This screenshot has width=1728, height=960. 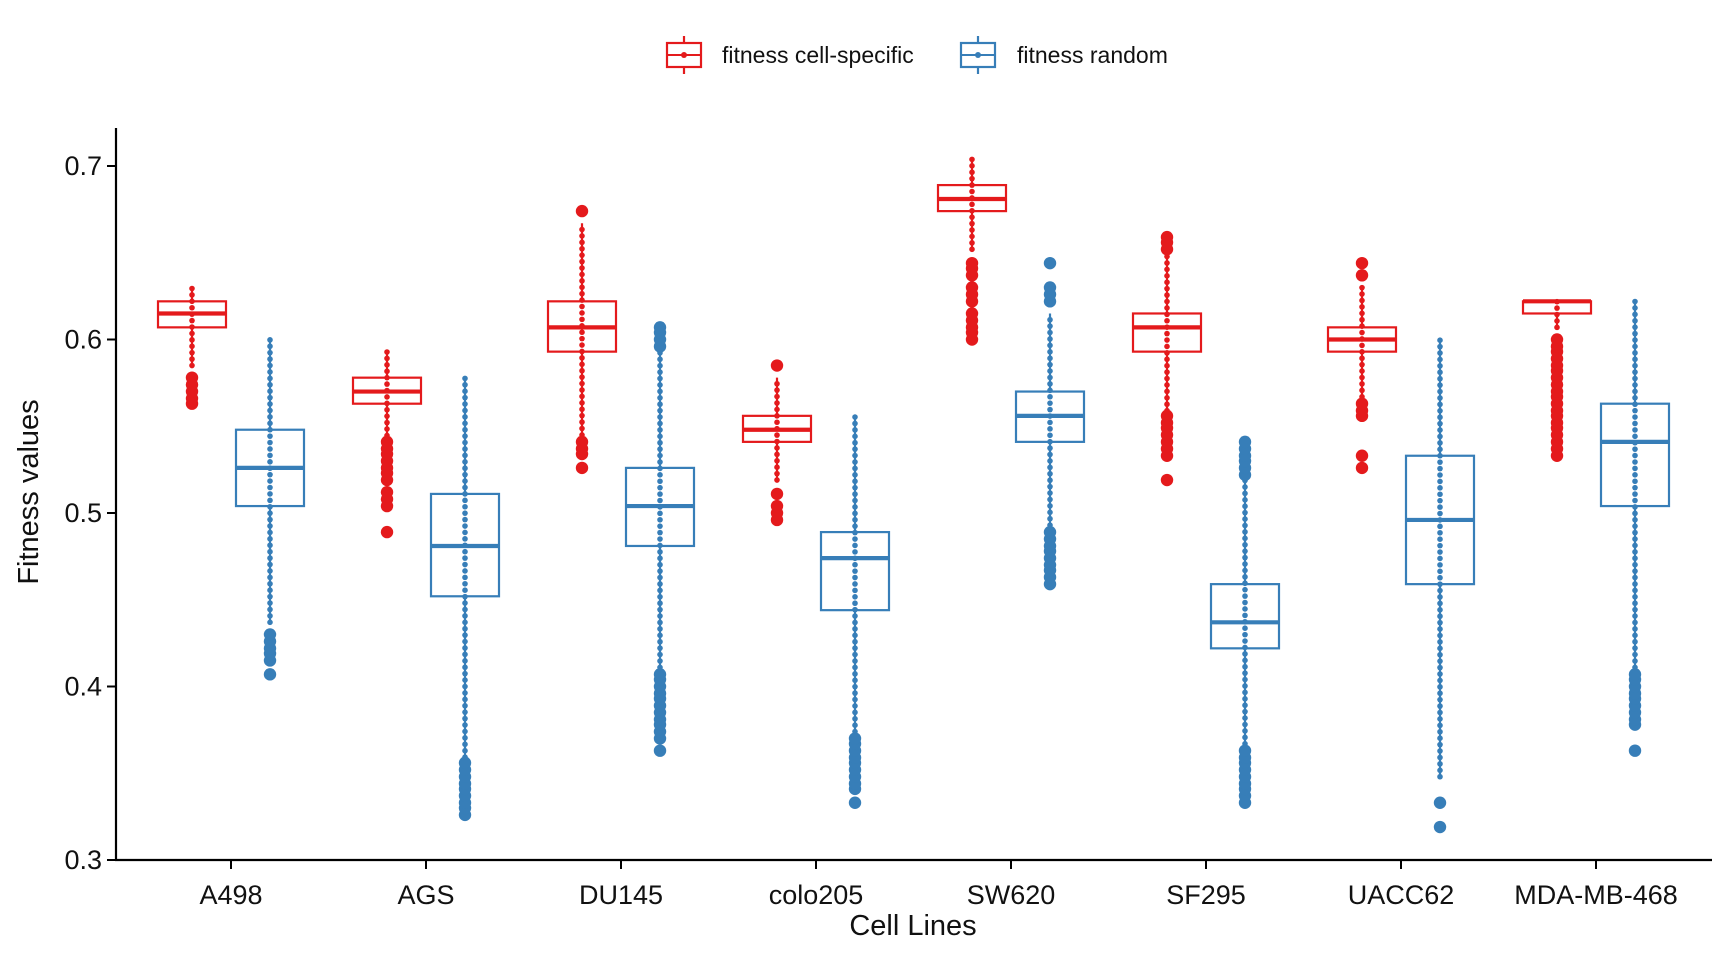 I want to click on x-tick-label: SF295, so click(x=1206, y=895).